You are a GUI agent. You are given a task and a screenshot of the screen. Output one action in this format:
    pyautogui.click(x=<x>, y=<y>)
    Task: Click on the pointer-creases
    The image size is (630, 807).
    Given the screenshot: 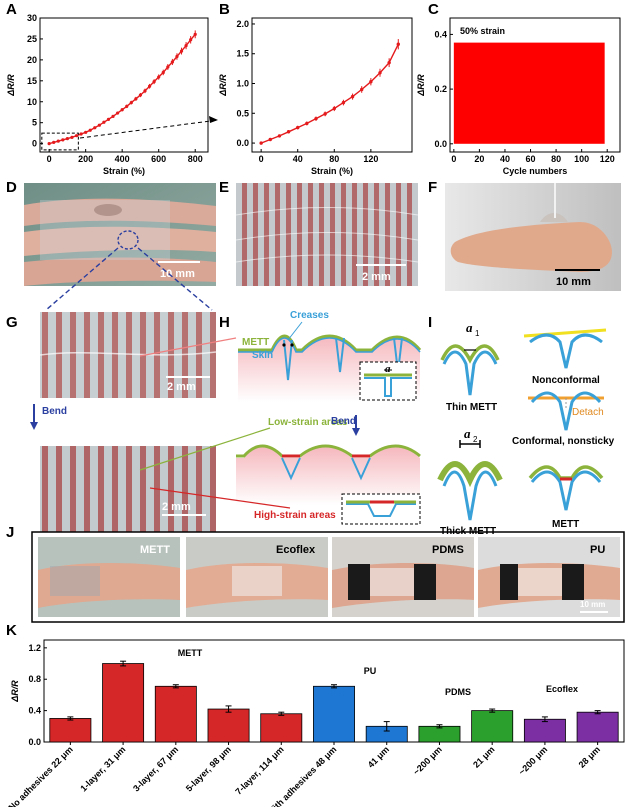 What is the action you would take?
    pyautogui.click(x=295, y=331)
    